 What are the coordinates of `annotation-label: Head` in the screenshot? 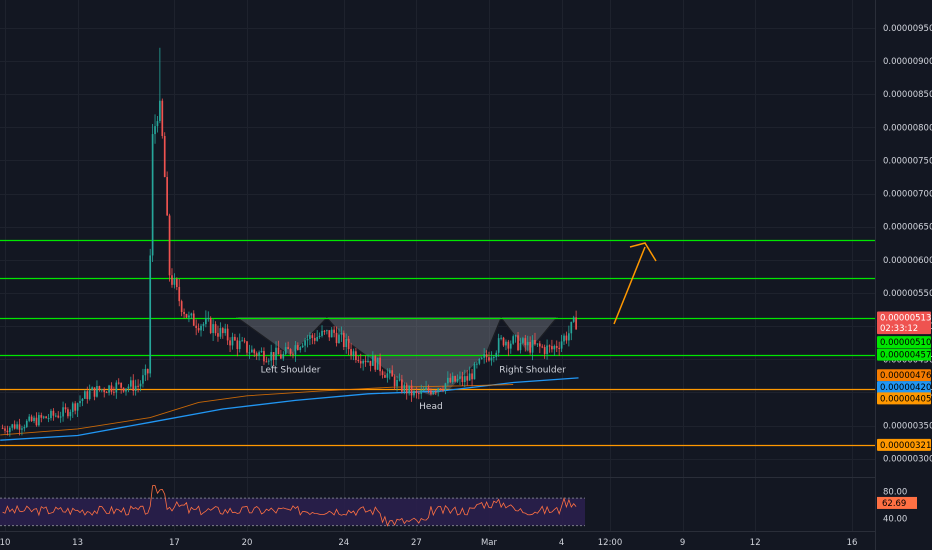 It's located at (431, 407).